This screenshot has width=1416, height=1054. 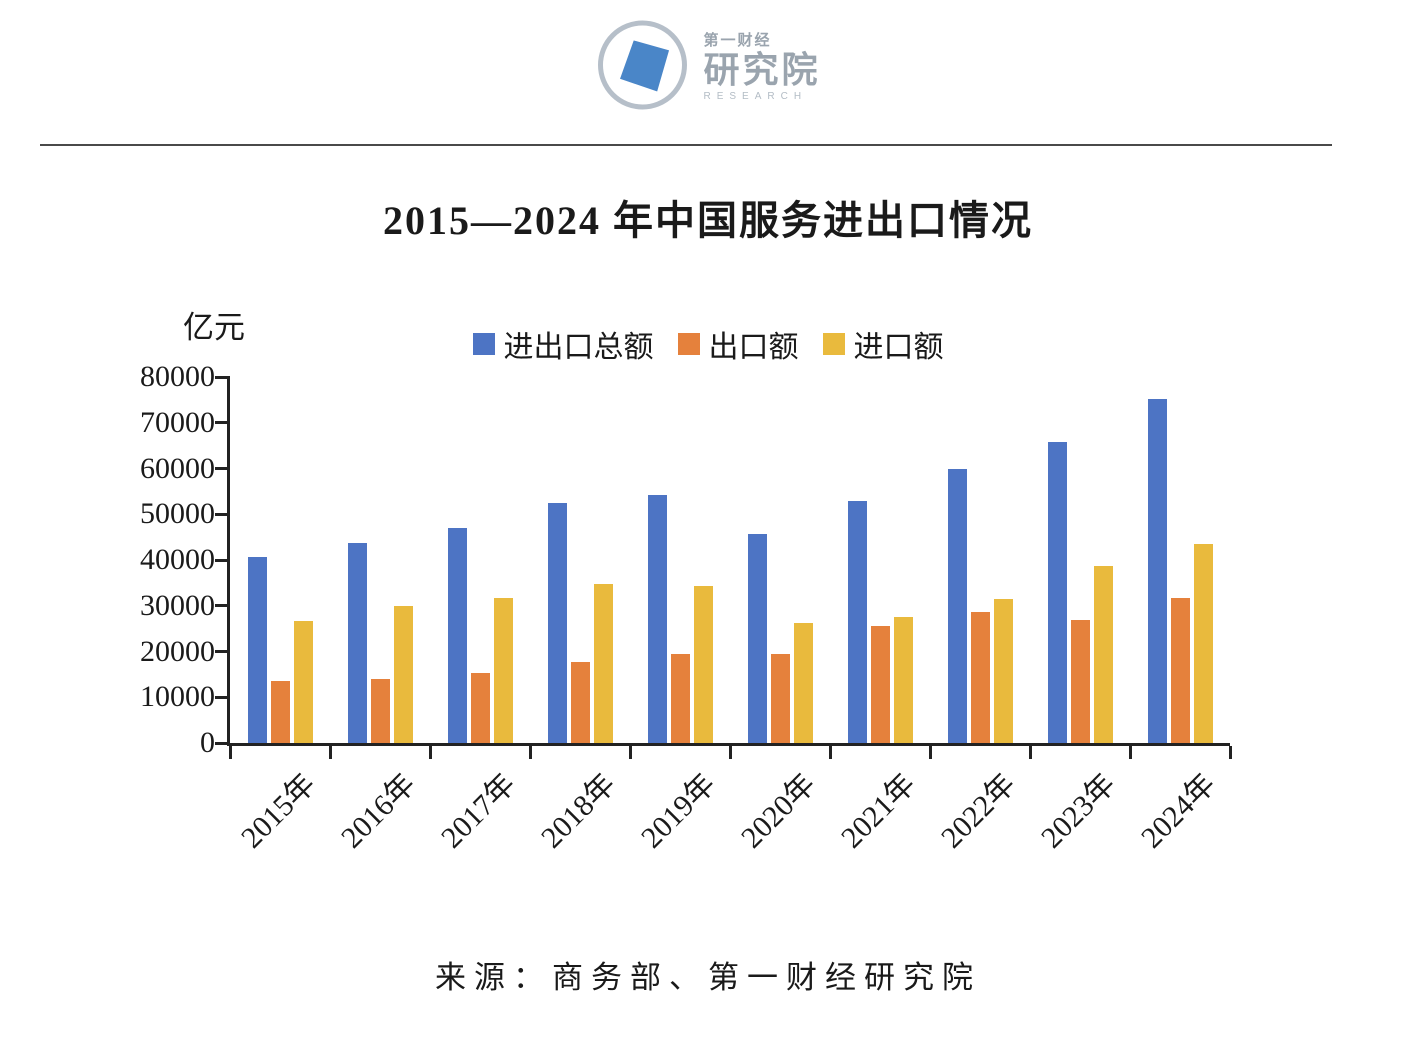 What do you see at coordinates (257, 649) in the screenshot?
I see `bar-进出口总额-2015年` at bounding box center [257, 649].